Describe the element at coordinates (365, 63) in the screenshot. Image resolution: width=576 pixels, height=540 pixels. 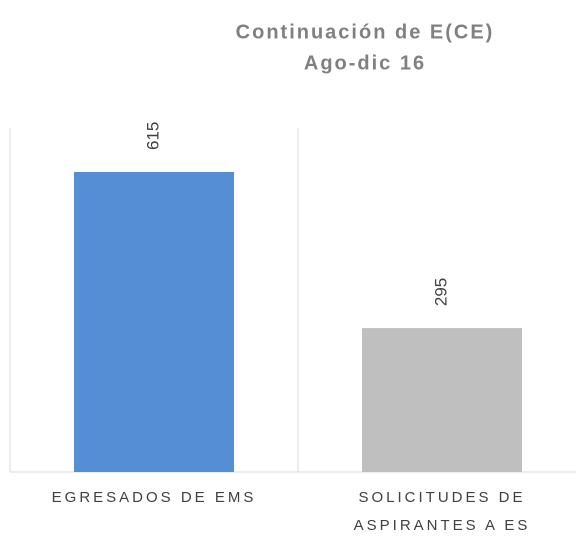
I see `chart-subtitle: Ago-dic 16` at that location.